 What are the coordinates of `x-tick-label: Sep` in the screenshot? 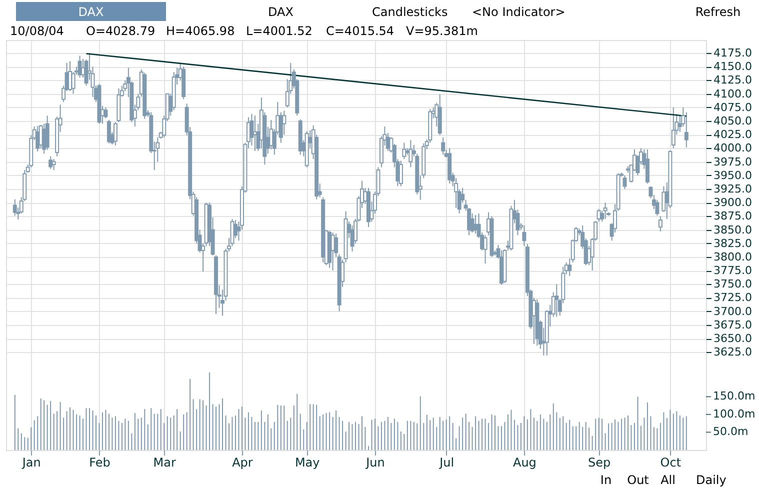 It's located at (599, 463).